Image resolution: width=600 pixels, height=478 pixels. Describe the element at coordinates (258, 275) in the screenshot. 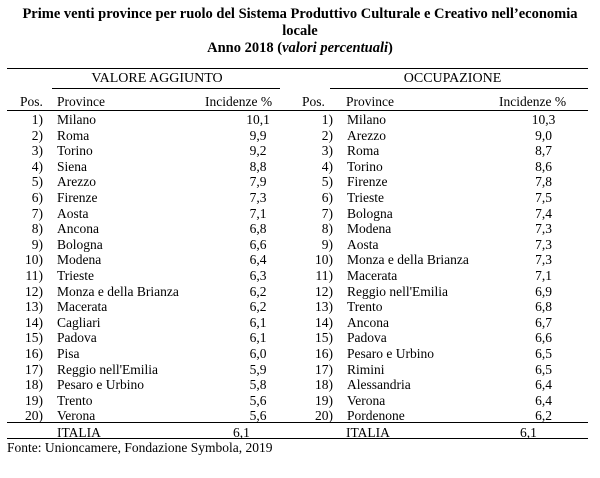

I see `row-value: 6,3` at that location.